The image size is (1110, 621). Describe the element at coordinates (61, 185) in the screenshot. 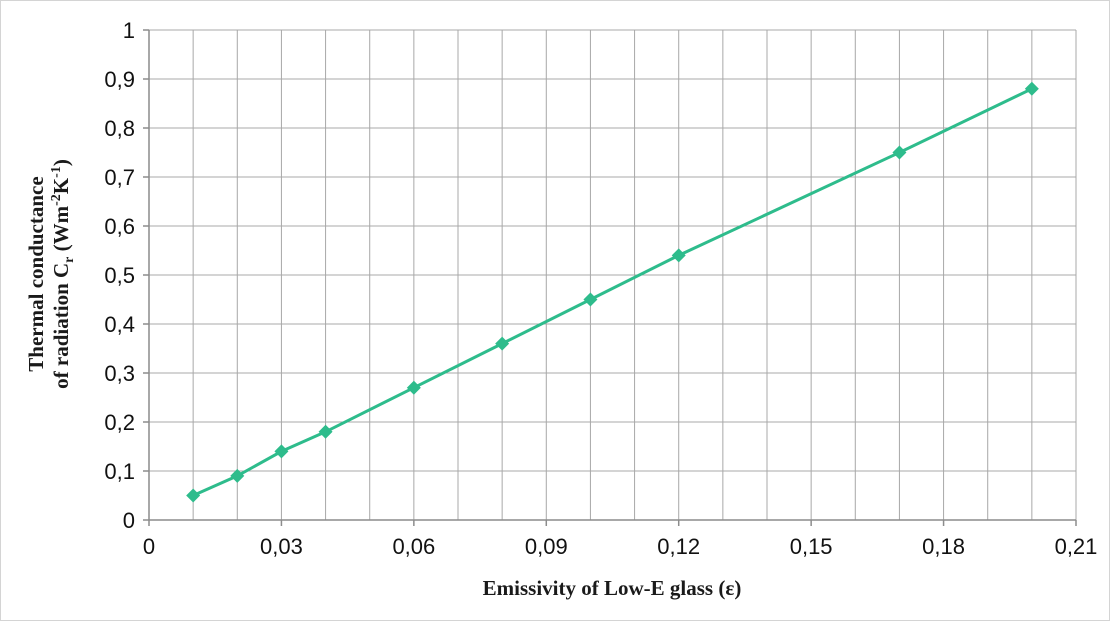

I see `y-axis-title-unit-k: K` at that location.